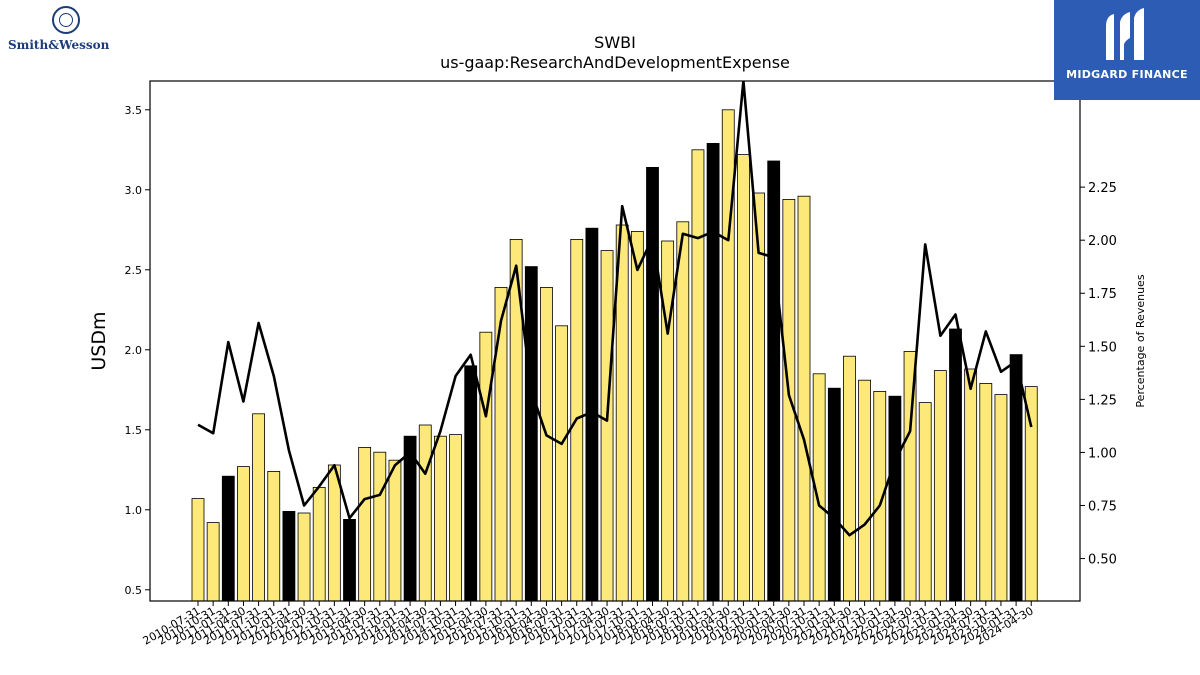 The width and height of the screenshot is (1200, 675). I want to click on chart-subtitle: us-gaap:ResearchAndDevelopmentExpense, so click(615, 62).